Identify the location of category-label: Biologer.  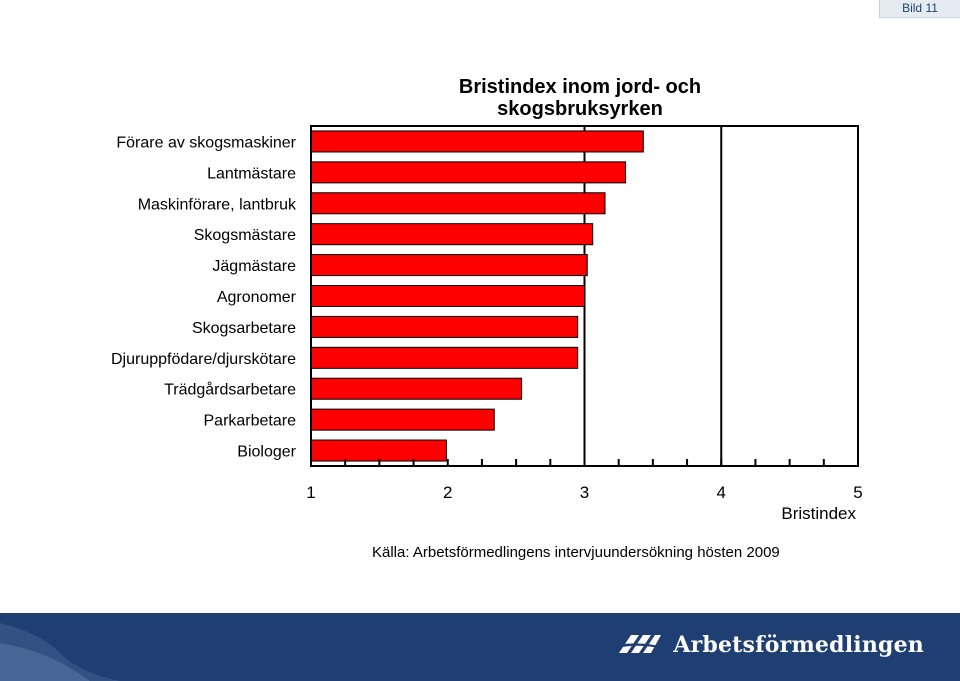
(266, 452).